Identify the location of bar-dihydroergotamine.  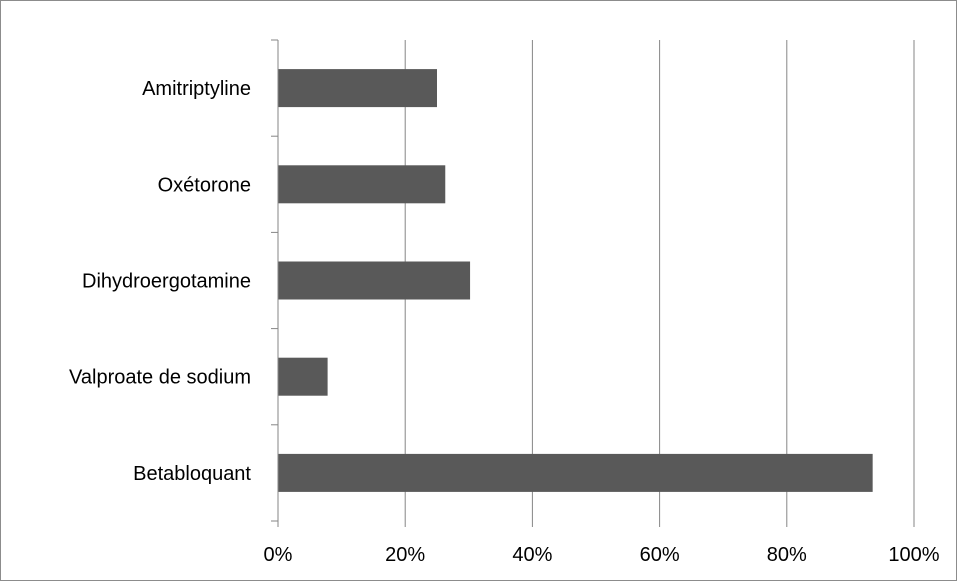
(374, 280).